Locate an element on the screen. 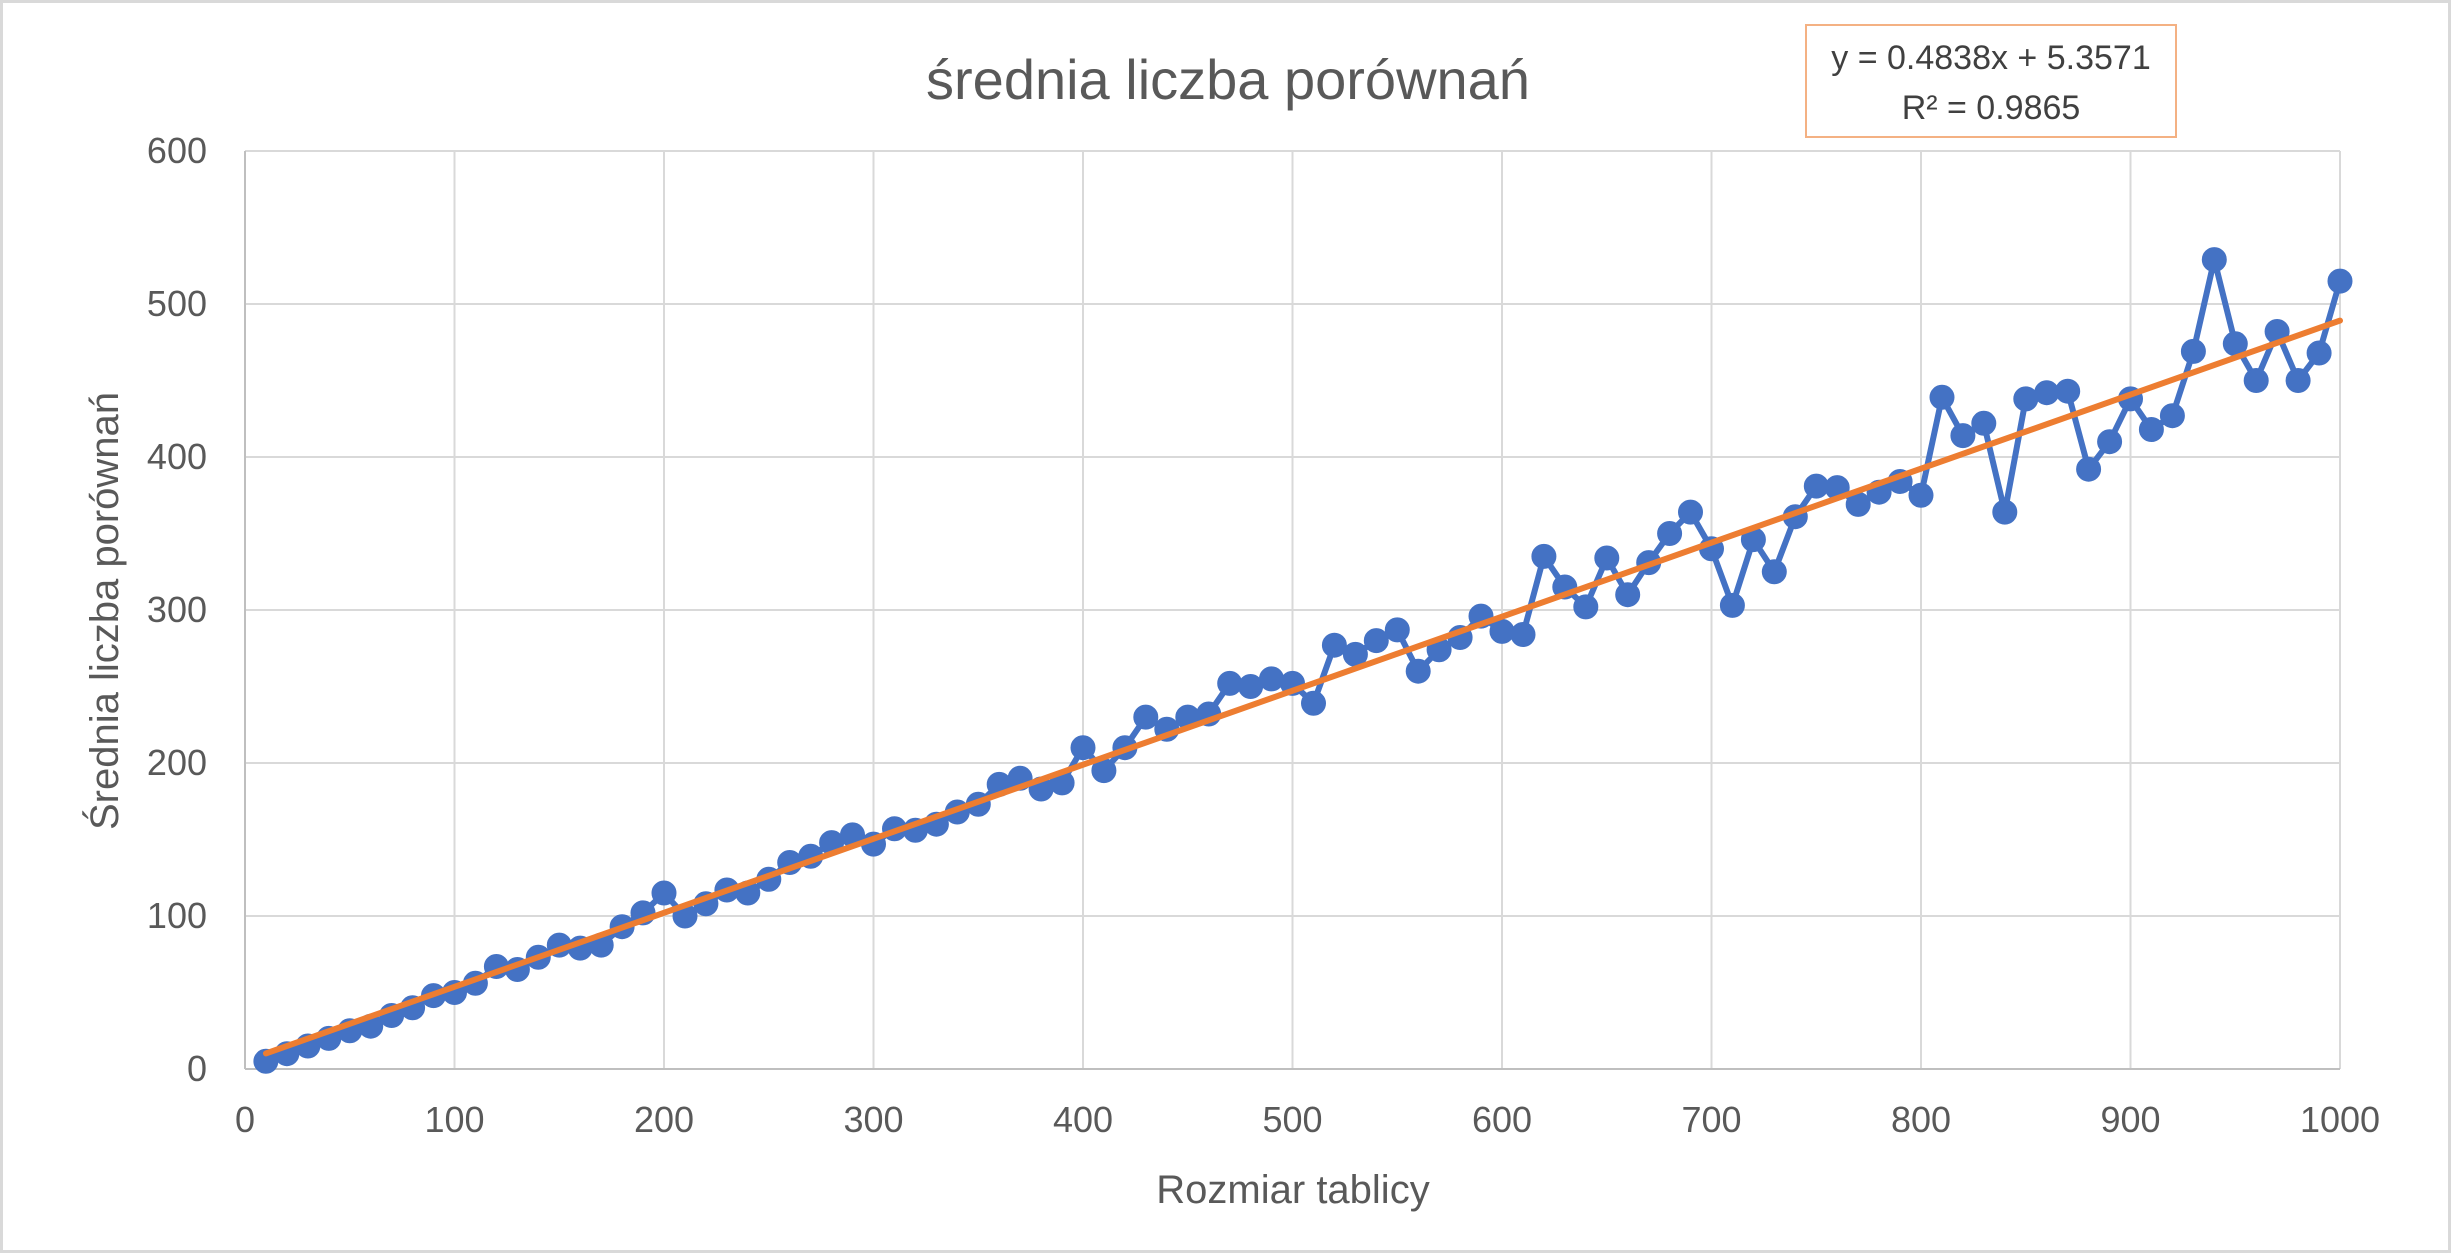  x-tick-label: 600 is located at coordinates (1502, 1119).